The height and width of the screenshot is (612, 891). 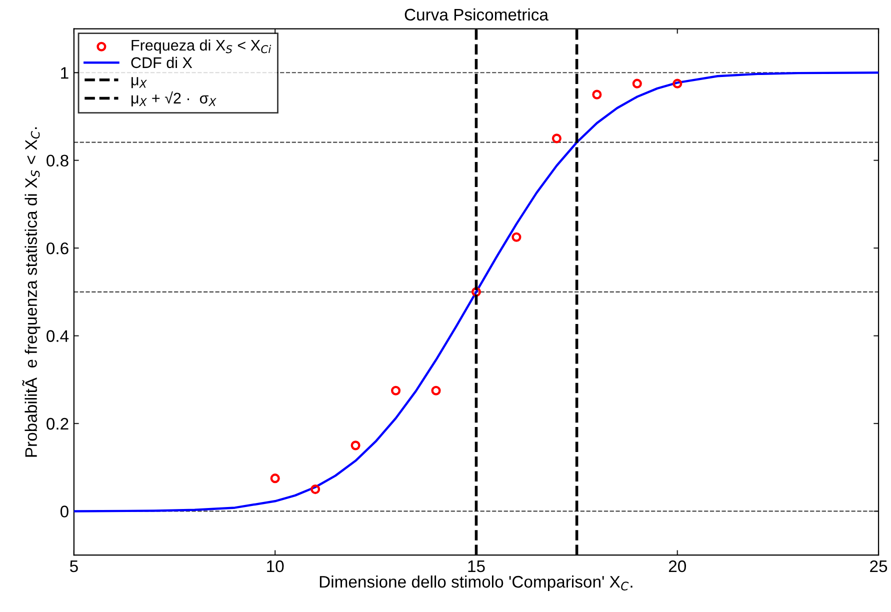 I want to click on x-tick-label: 15, so click(x=476, y=566).